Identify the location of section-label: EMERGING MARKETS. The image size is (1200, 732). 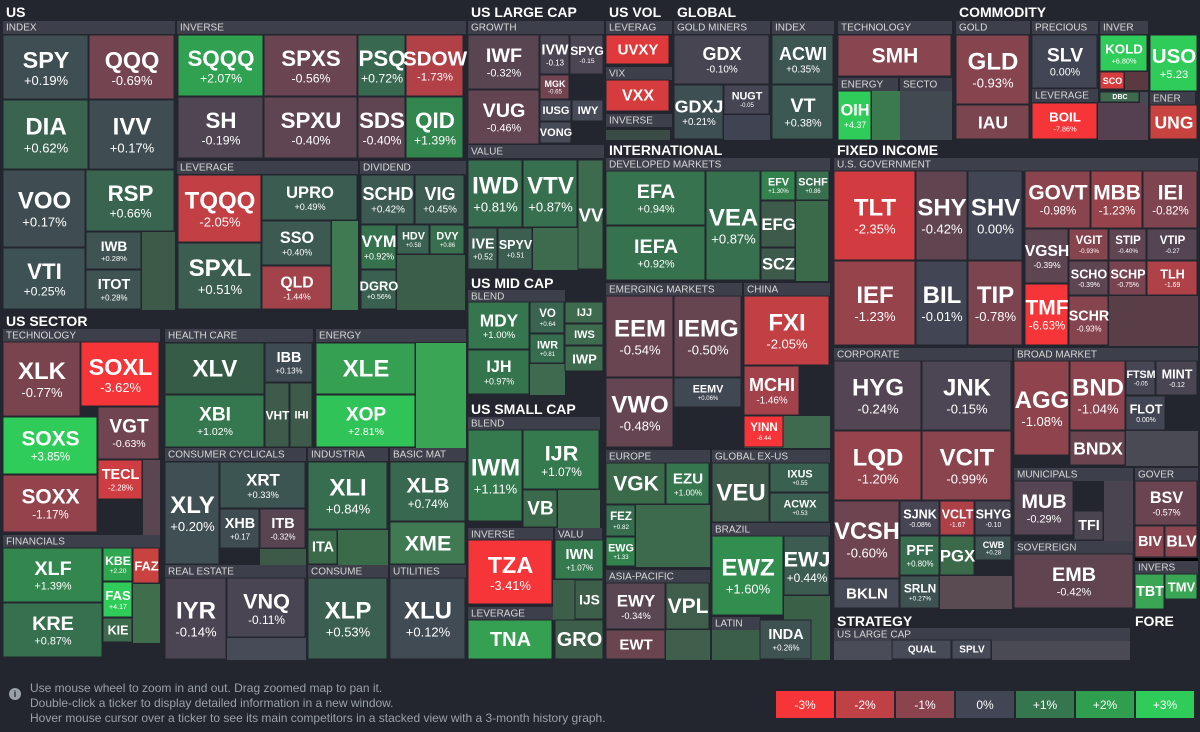
(662, 290).